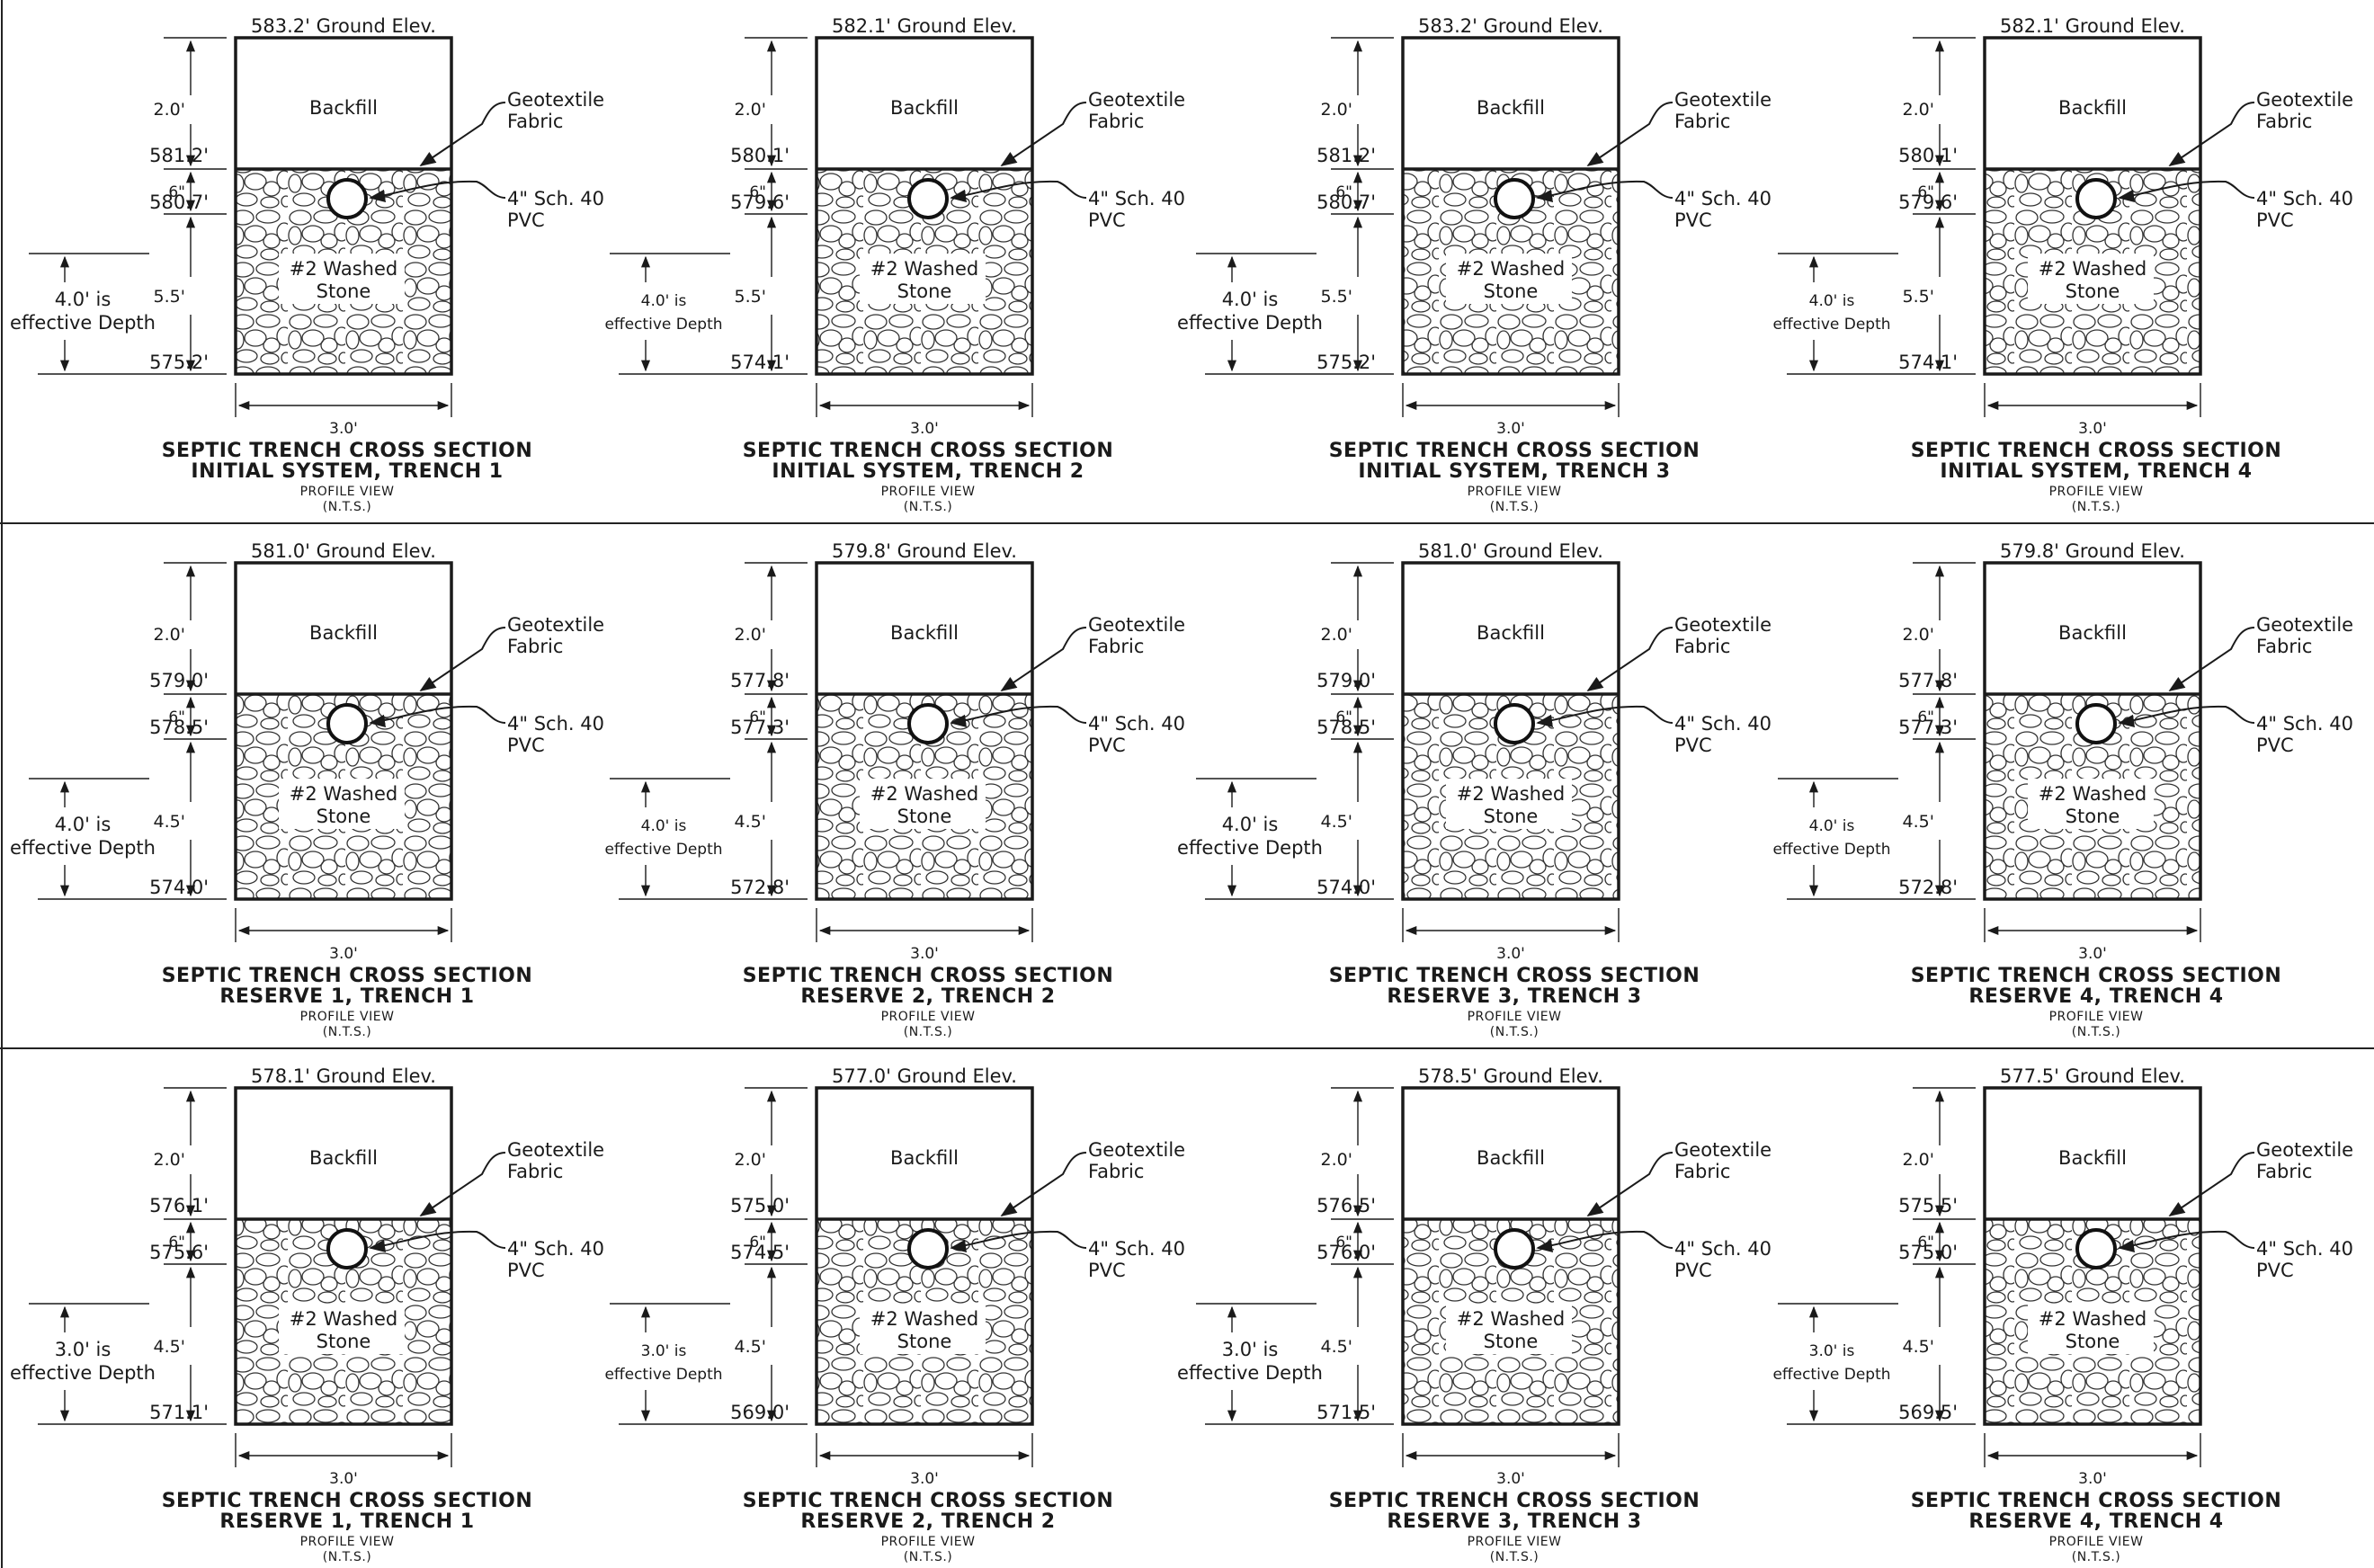 This screenshot has width=2374, height=1568. I want to click on ground-elevation: 579.8' Ground Elev., so click(924, 551).